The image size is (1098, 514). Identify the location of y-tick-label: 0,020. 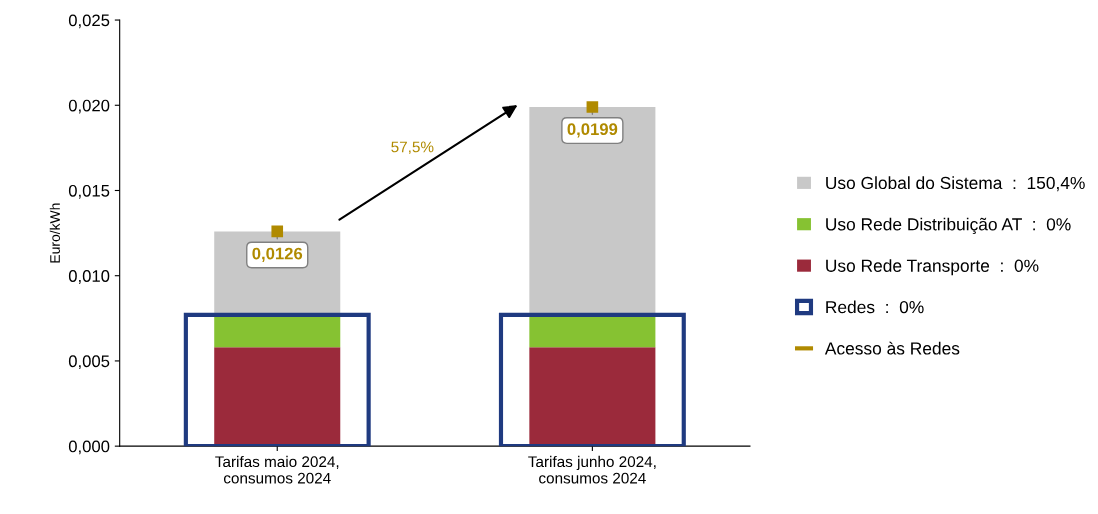
(89, 106).